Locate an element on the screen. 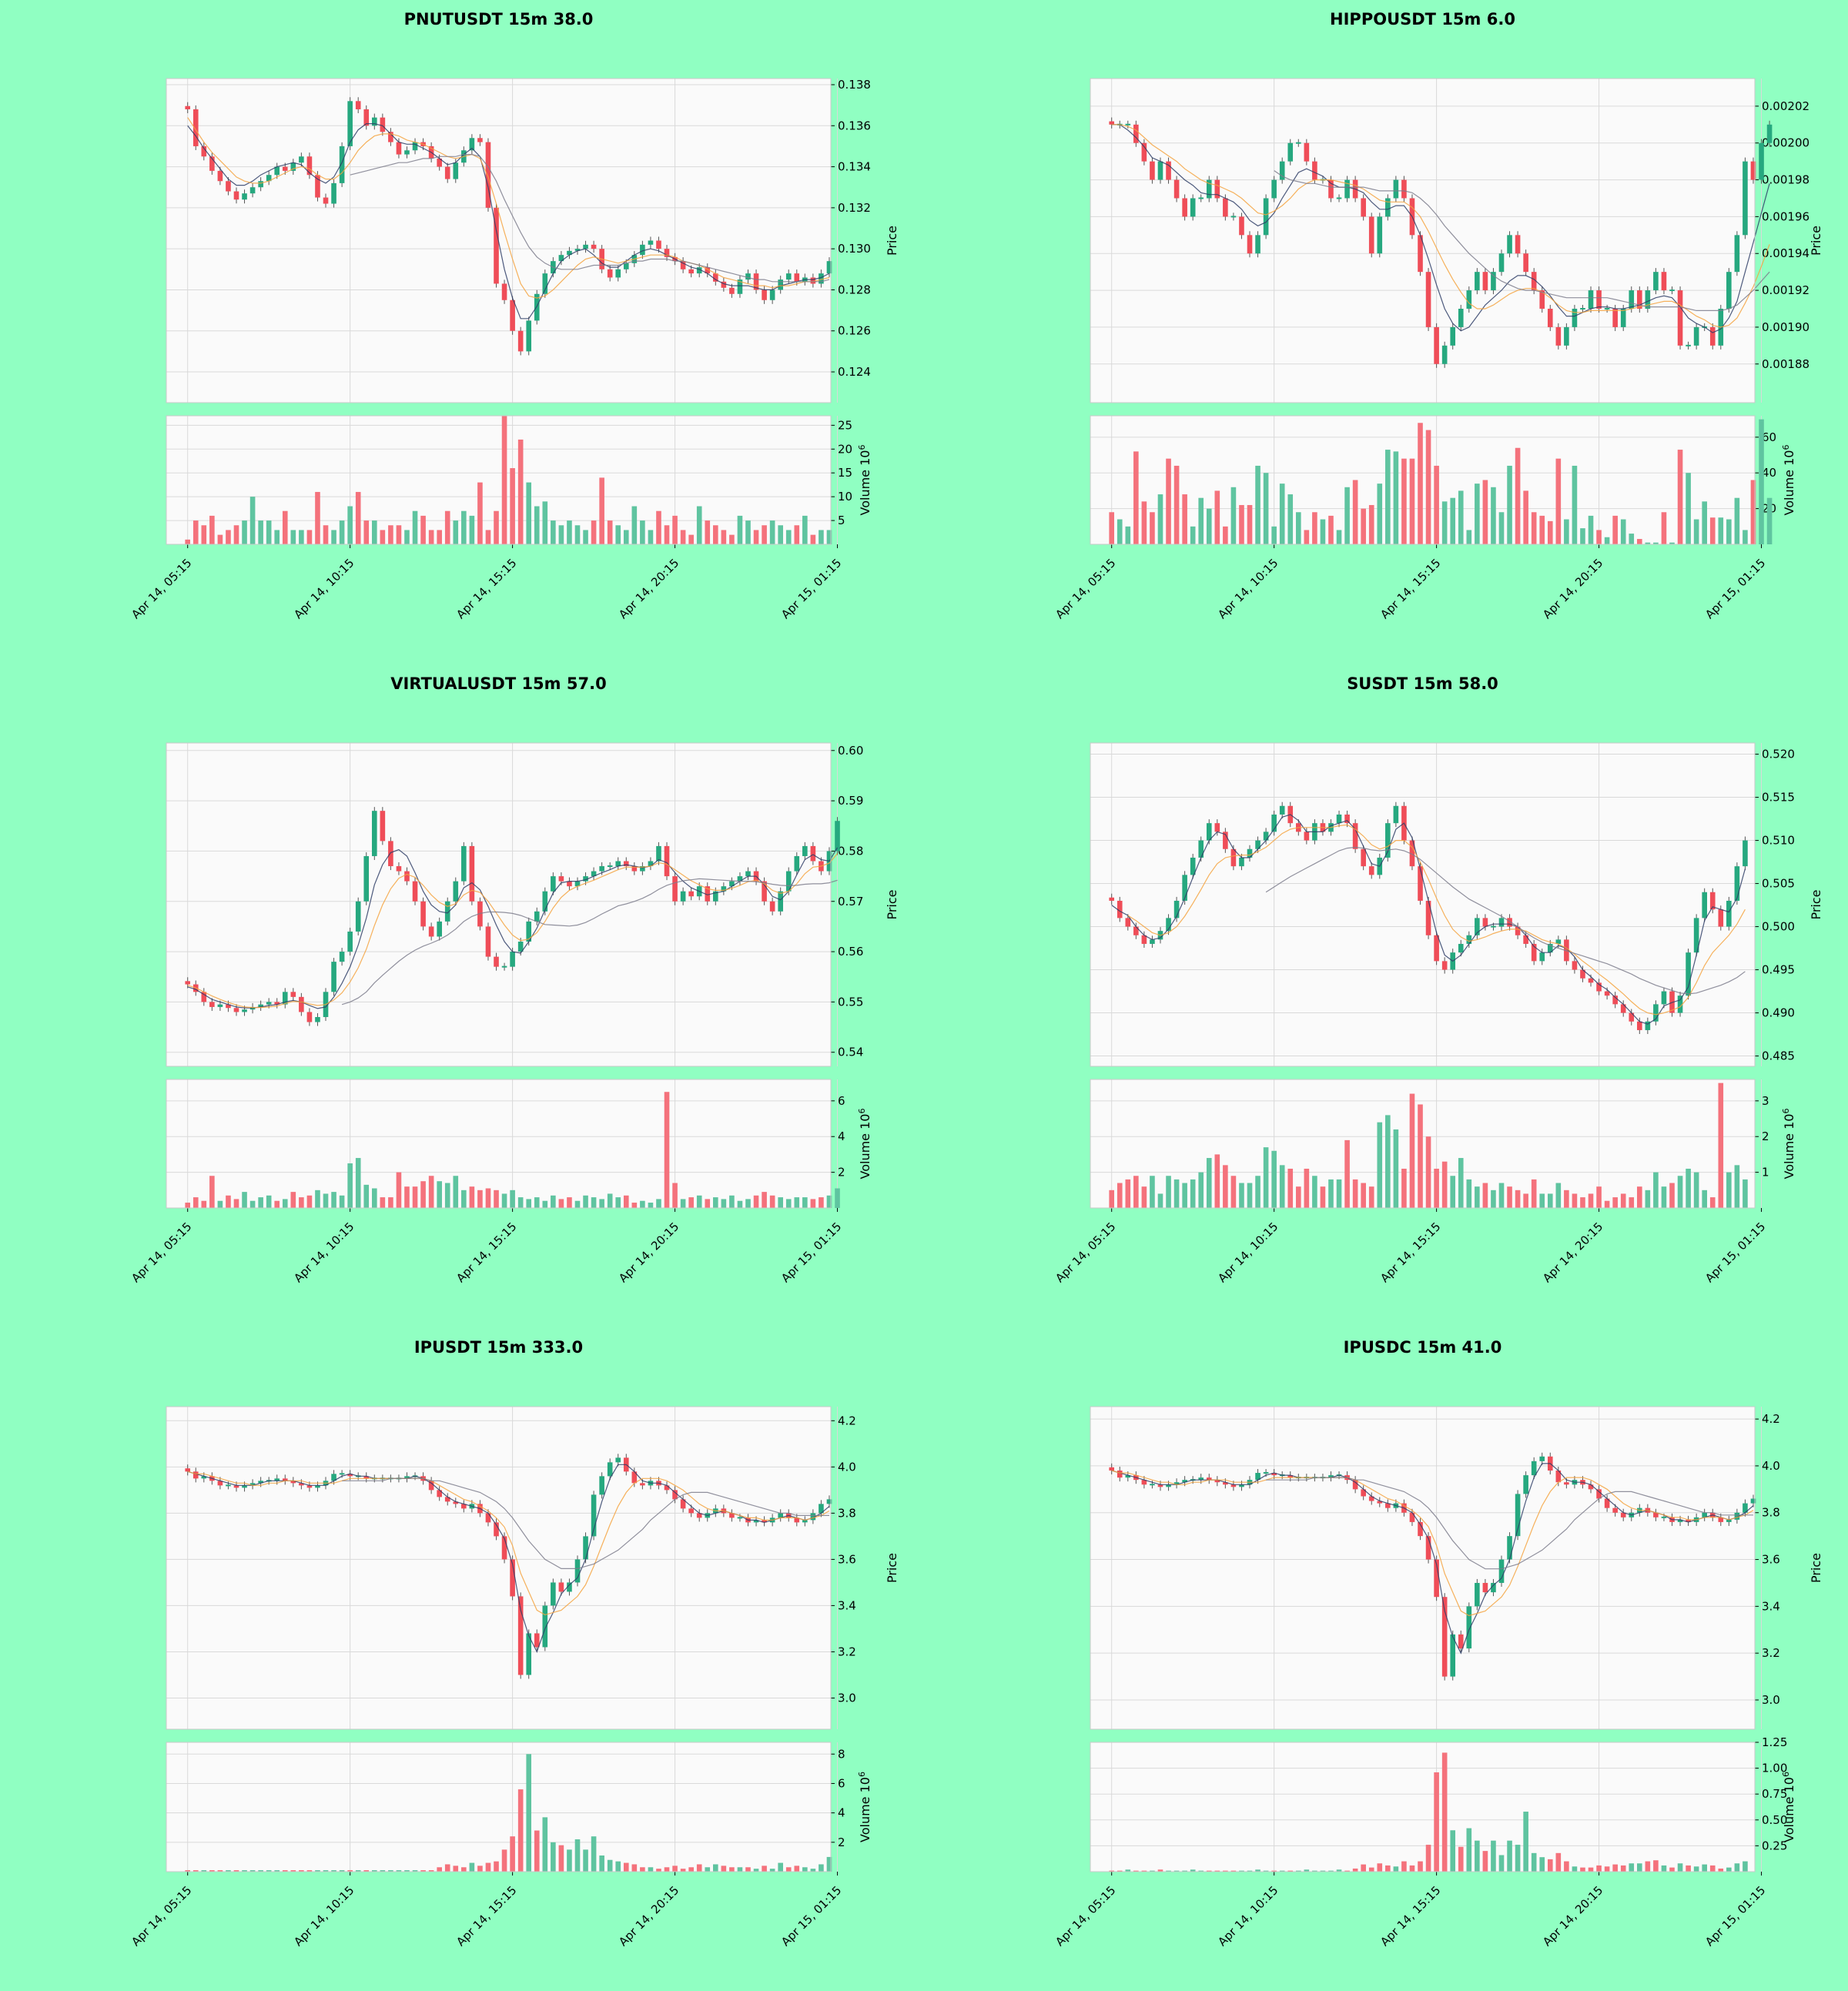 The width and height of the screenshot is (1848, 1991). y-tick-label: 0.128 is located at coordinates (854, 289).